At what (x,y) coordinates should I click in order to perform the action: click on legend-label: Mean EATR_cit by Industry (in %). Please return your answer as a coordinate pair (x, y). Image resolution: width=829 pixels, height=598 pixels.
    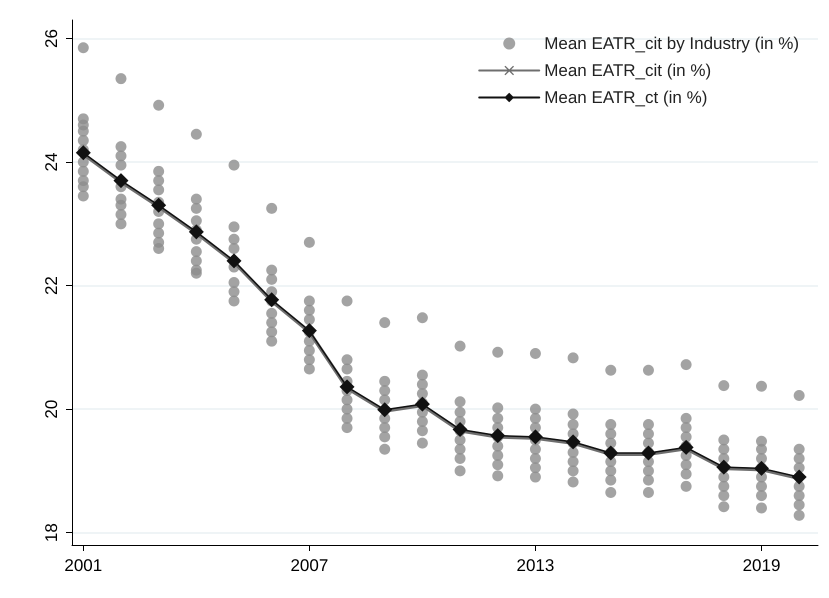
    Looking at the image, I should click on (672, 43).